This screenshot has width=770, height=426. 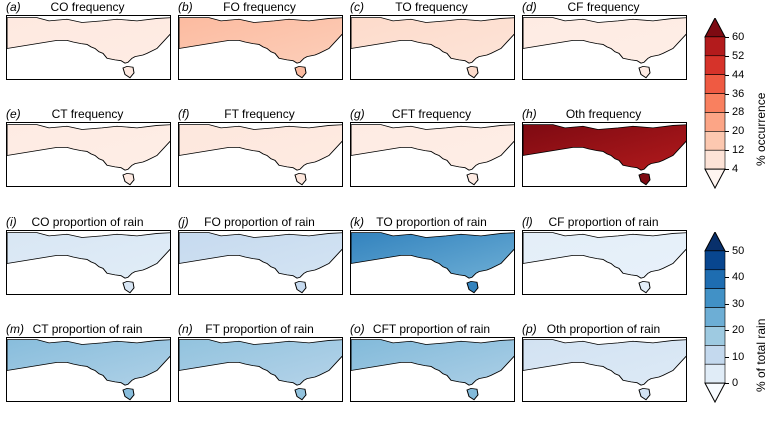 What do you see at coordinates (431, 222) in the screenshot?
I see `panel-title: (k) TO proportion of rain` at bounding box center [431, 222].